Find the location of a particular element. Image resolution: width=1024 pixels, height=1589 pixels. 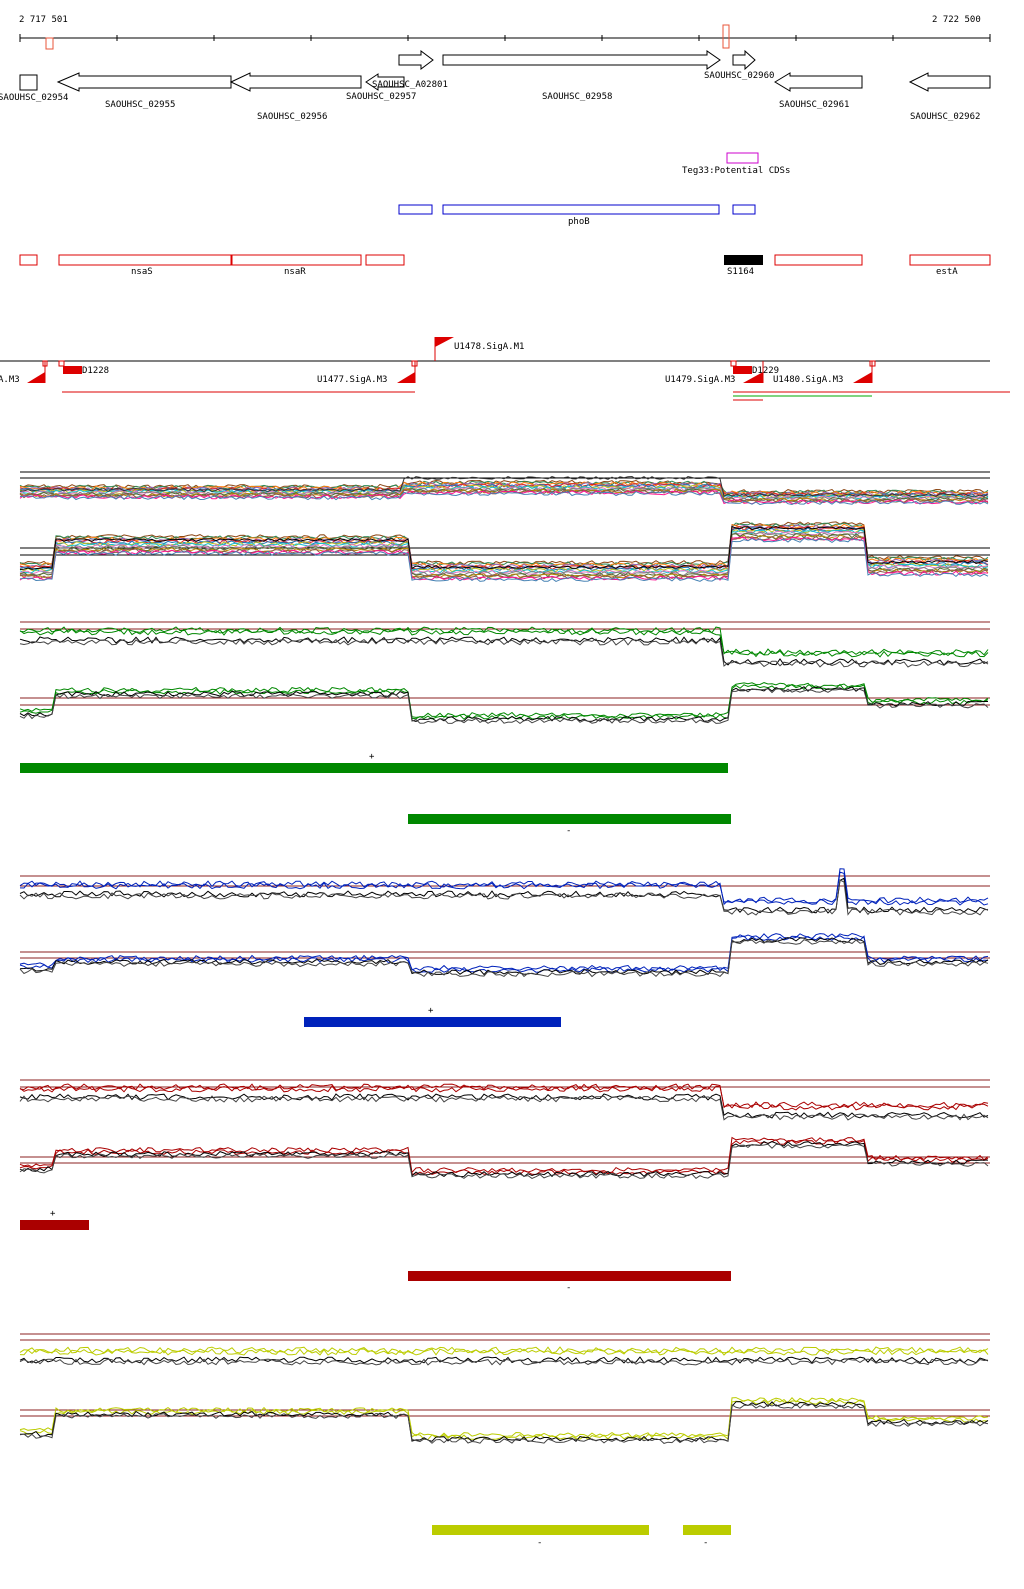

condition-panel-red is located at coordinates (504, 1129).